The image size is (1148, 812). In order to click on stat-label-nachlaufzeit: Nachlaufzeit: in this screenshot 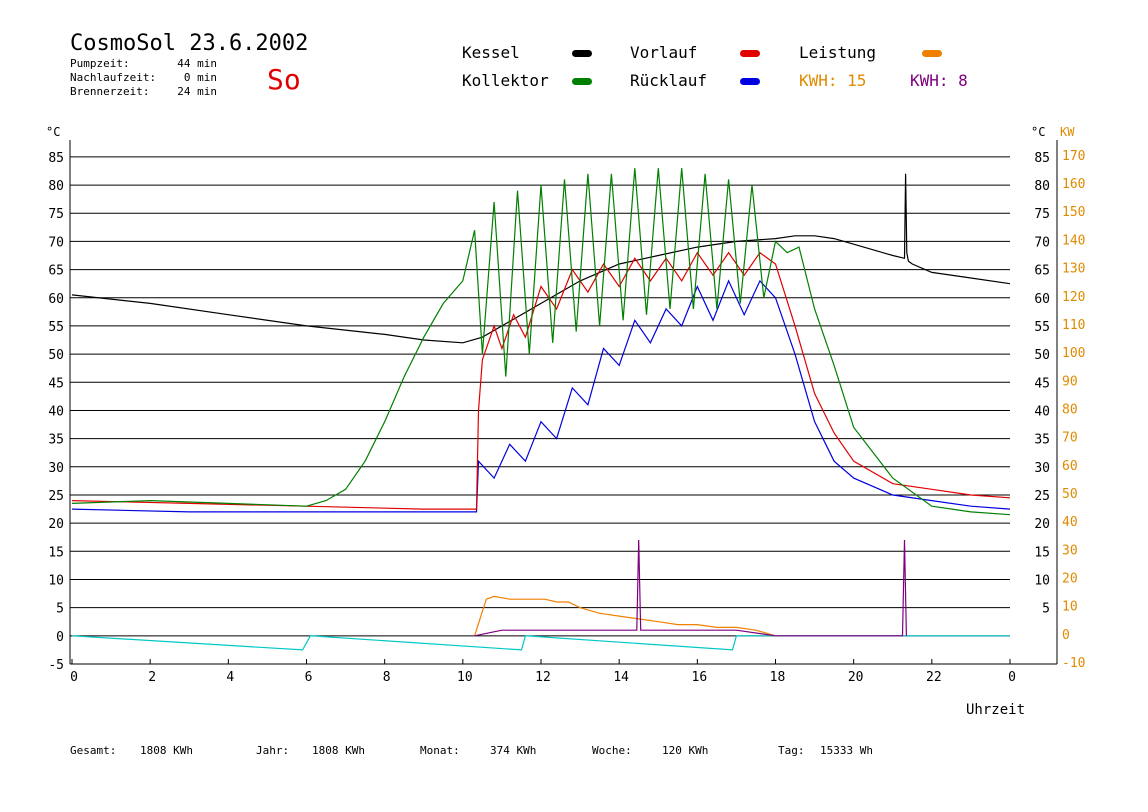, I will do `click(113, 77)`.